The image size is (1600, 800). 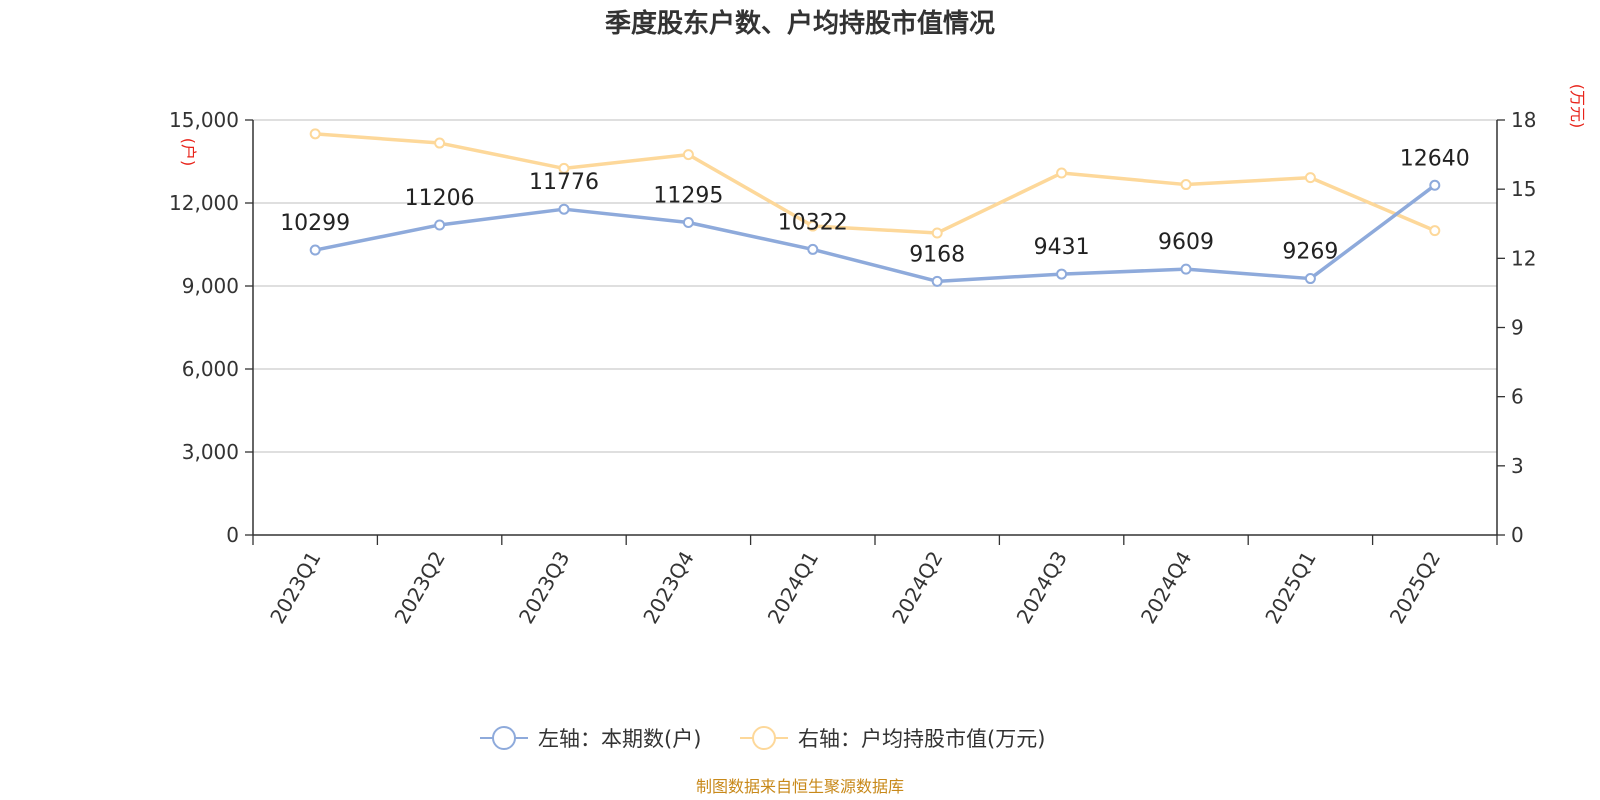 I want to click on legend-item-right-series: 右轴：户均持股市值(万元), so click(x=892, y=738).